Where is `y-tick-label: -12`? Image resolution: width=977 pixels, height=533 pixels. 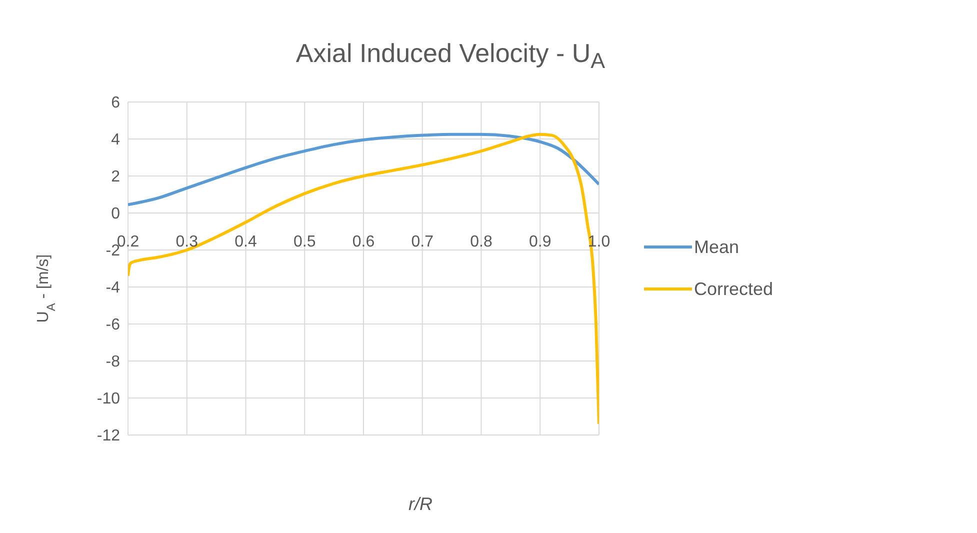 y-tick-label: -12 is located at coordinates (108, 436).